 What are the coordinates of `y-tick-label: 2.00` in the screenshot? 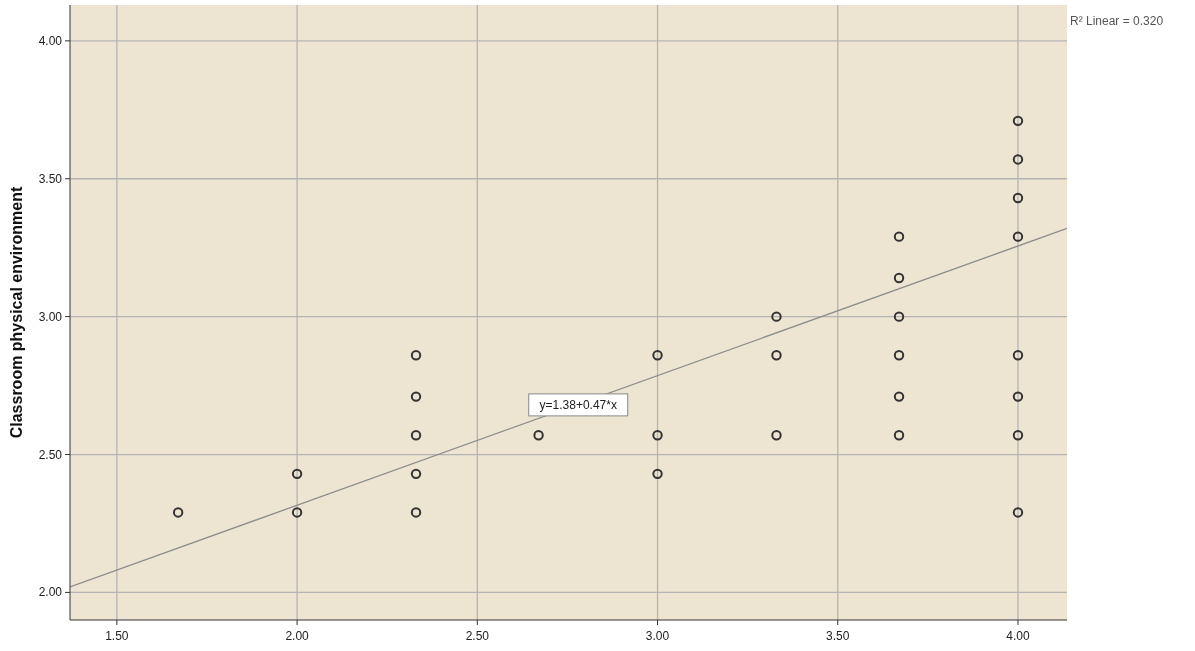 It's located at (50, 592).